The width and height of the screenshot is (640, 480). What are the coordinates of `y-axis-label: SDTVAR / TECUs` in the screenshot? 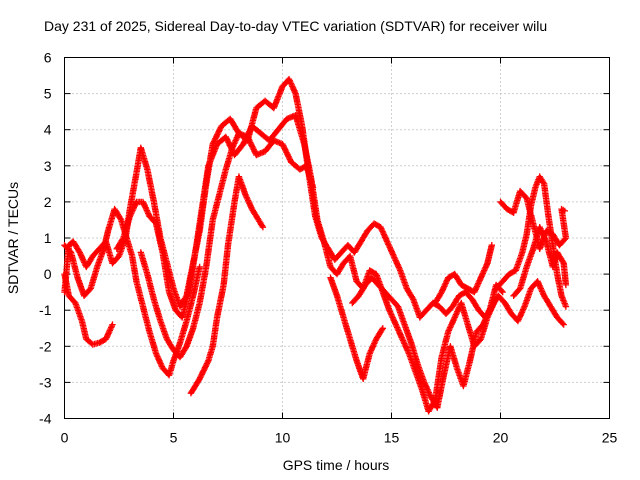 It's located at (13, 238).